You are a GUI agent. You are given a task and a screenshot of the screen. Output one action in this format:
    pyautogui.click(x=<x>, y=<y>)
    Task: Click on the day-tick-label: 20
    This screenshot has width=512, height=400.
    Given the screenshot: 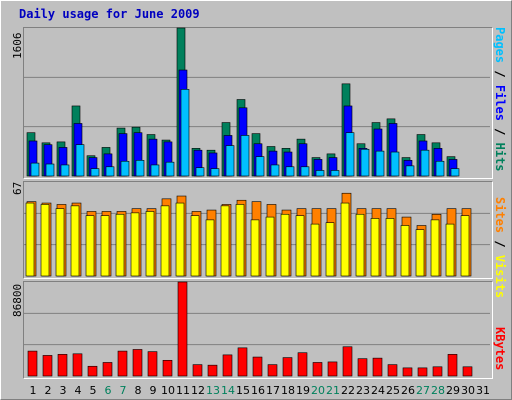 What is the action you would take?
    pyautogui.click(x=318, y=390)
    